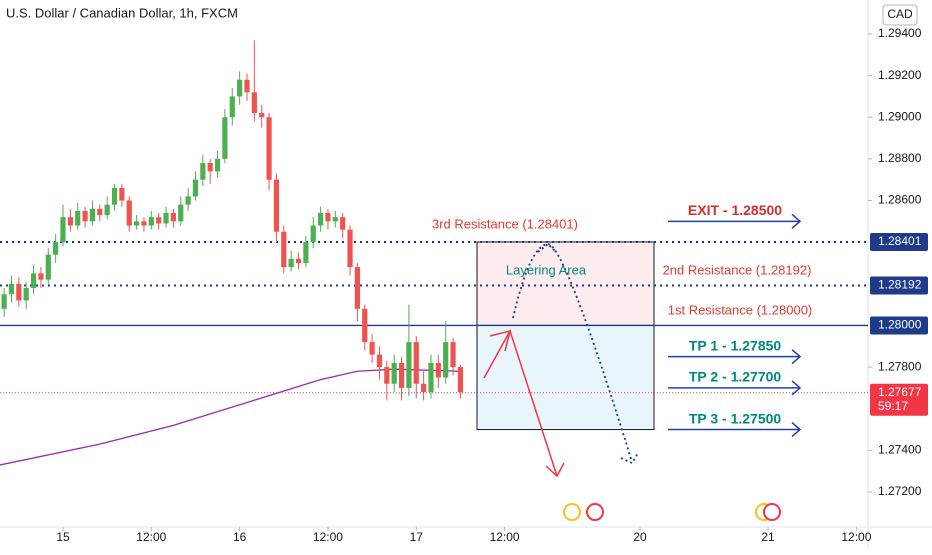 The width and height of the screenshot is (932, 555). I want to click on y-tick-label: 1.28800, so click(900, 158).